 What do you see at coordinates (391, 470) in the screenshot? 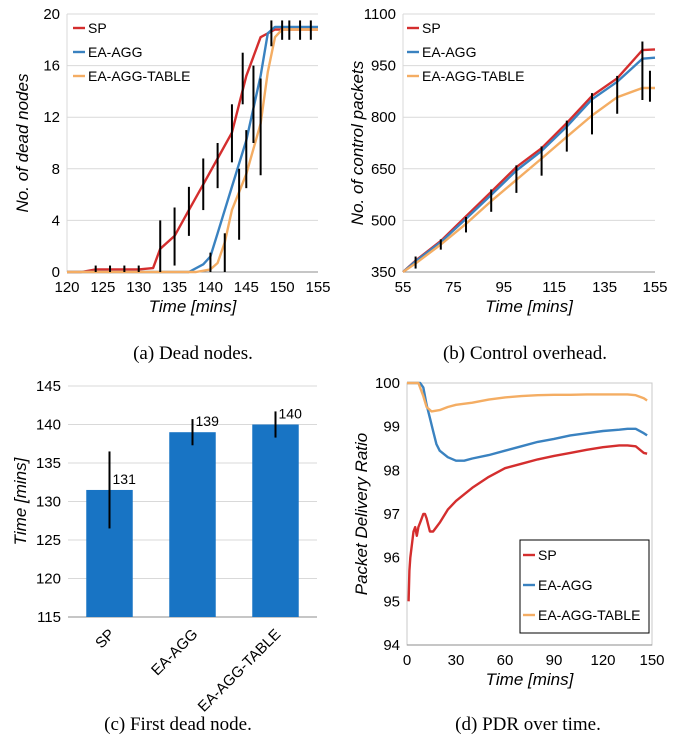
I see `y-tick-label: 98` at bounding box center [391, 470].